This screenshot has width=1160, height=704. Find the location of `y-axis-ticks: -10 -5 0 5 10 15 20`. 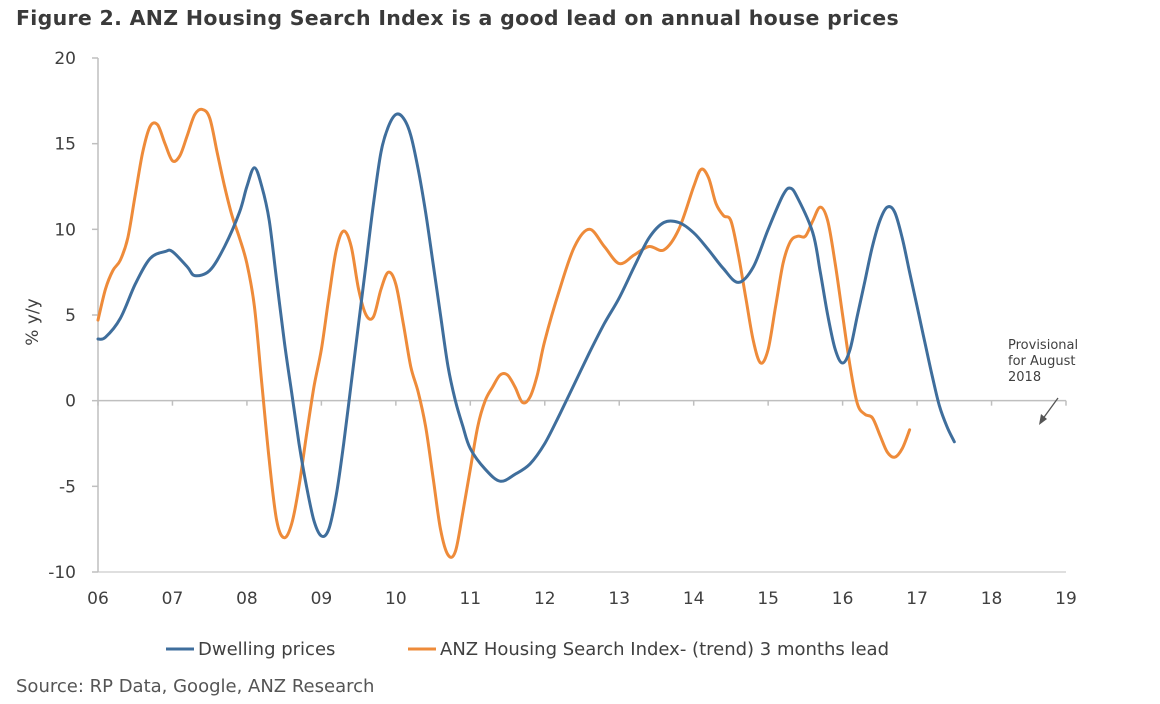

y-axis-ticks: -10 -5 0 5 10 15 20 is located at coordinates (73, 316).